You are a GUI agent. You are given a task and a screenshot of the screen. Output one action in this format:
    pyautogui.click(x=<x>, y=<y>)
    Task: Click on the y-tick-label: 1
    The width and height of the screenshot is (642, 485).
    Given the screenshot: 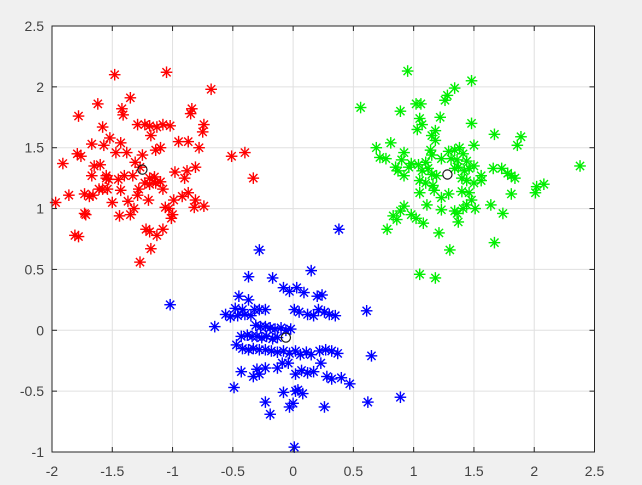 What is the action you would take?
    pyautogui.click(x=40, y=209)
    